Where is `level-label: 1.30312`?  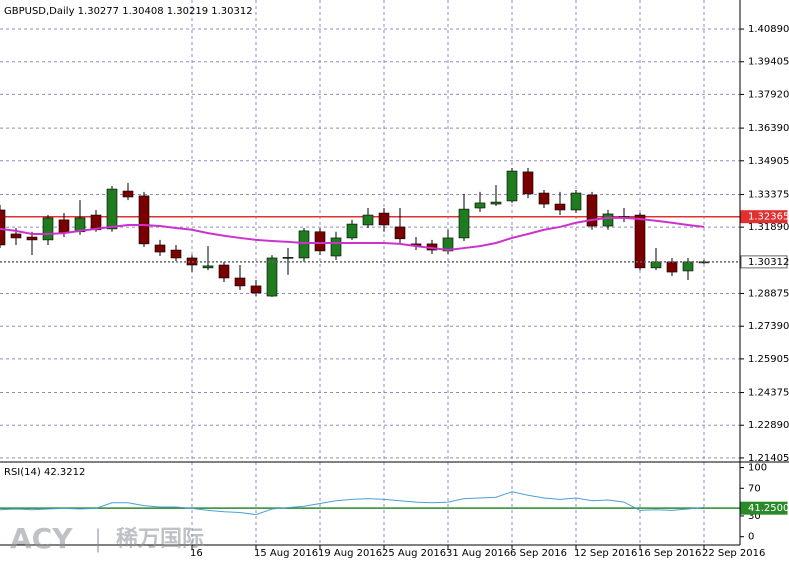
level-label: 1.30312 is located at coordinates (768, 262).